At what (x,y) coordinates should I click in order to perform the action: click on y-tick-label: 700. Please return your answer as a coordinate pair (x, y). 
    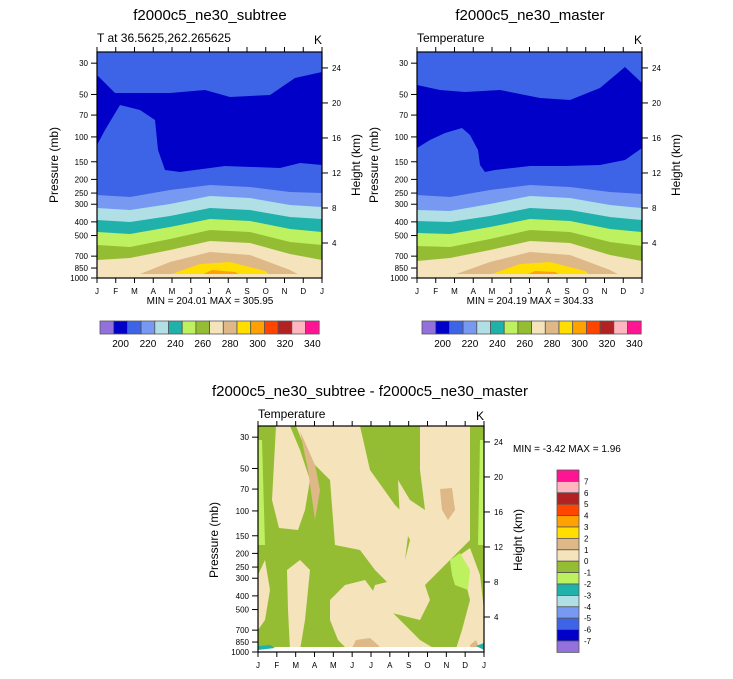
    Looking at the image, I should click on (82, 256).